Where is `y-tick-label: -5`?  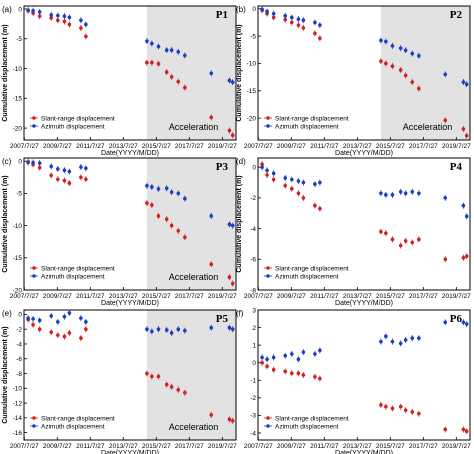
y-tick-label: -5 is located at coordinates (19, 194).